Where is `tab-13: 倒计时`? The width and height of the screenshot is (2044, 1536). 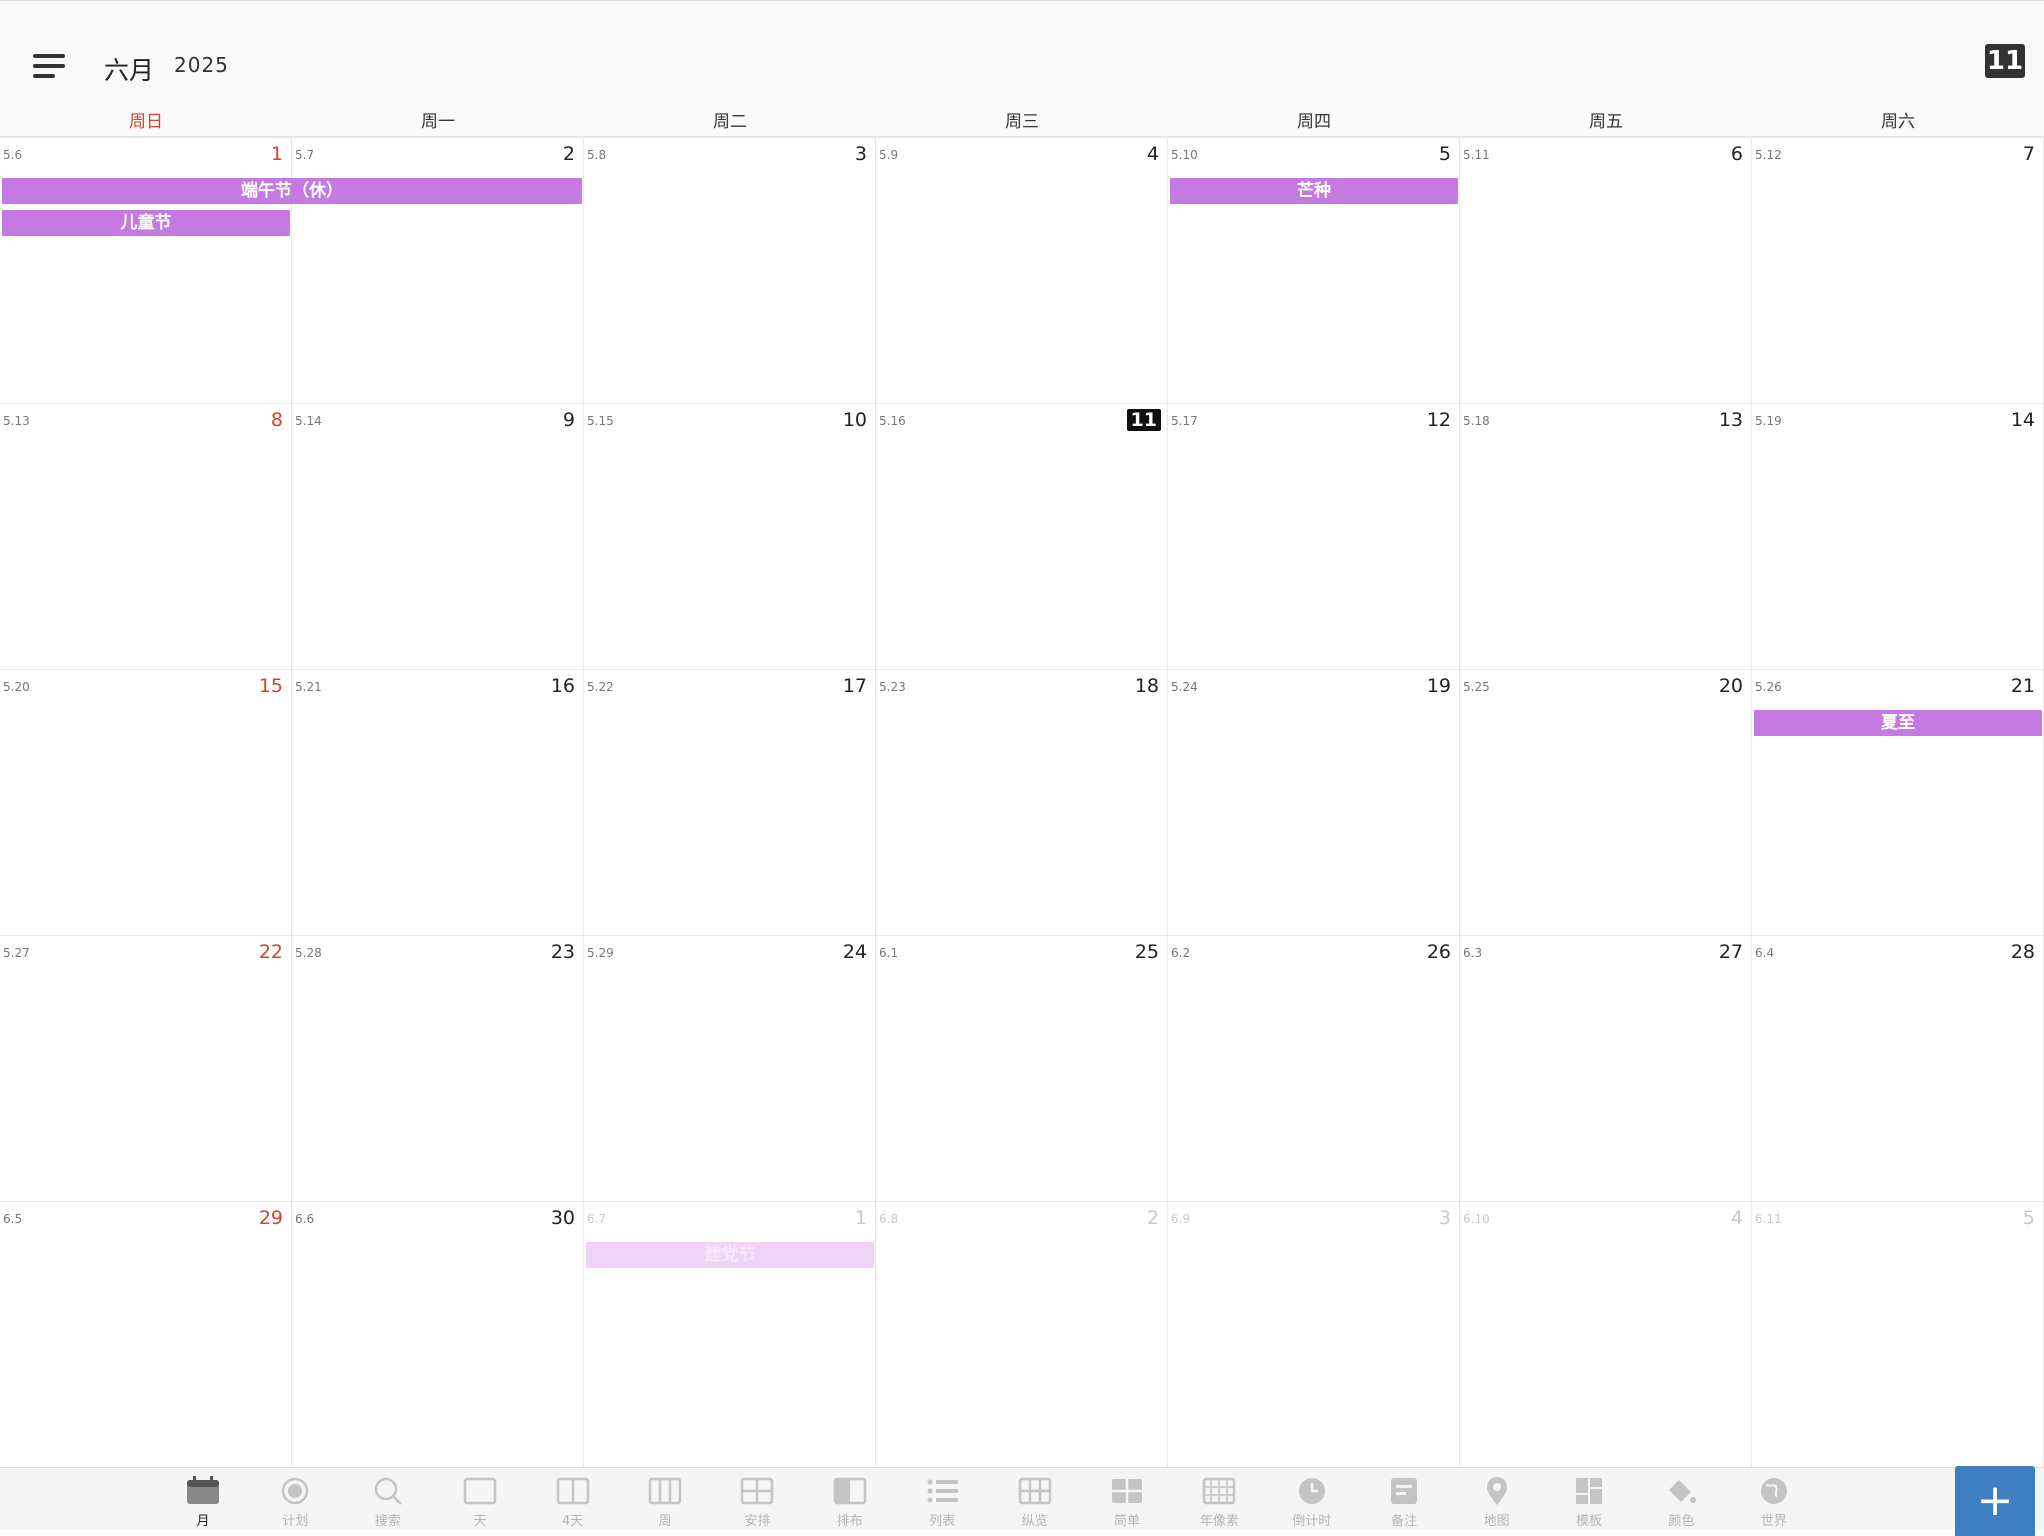 tab-13: 倒计时 is located at coordinates (1312, 1503).